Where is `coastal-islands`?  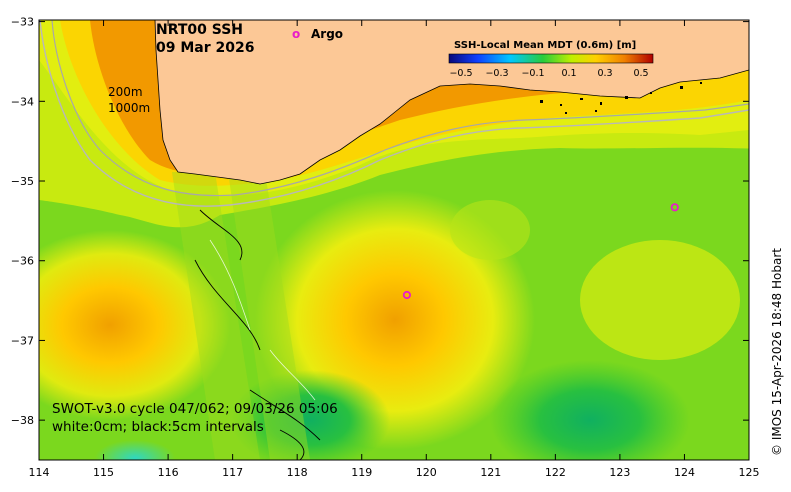
coastal-islands is located at coordinates (621, 98).